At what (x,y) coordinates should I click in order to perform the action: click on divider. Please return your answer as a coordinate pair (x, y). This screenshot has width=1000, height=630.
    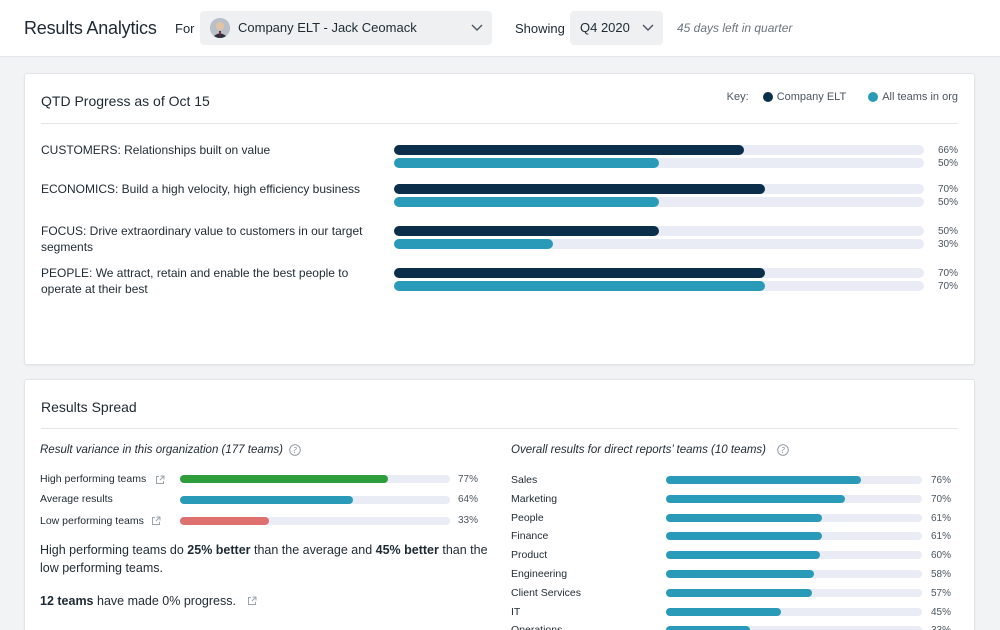
    Looking at the image, I should click on (499, 428).